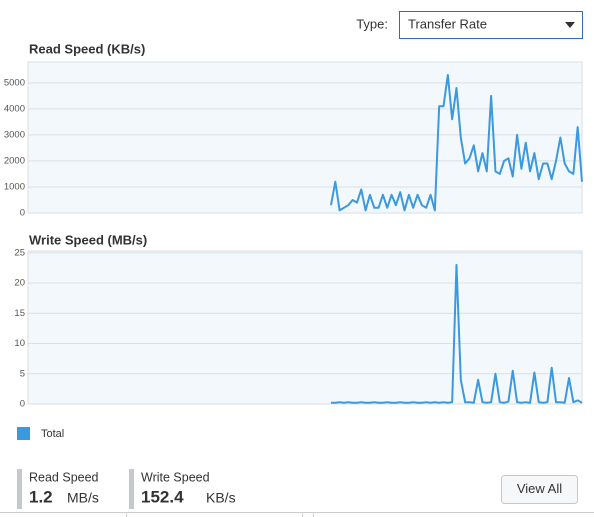 The height and width of the screenshot is (517, 594). What do you see at coordinates (570, 25) in the screenshot?
I see `dropdown-arrow` at bounding box center [570, 25].